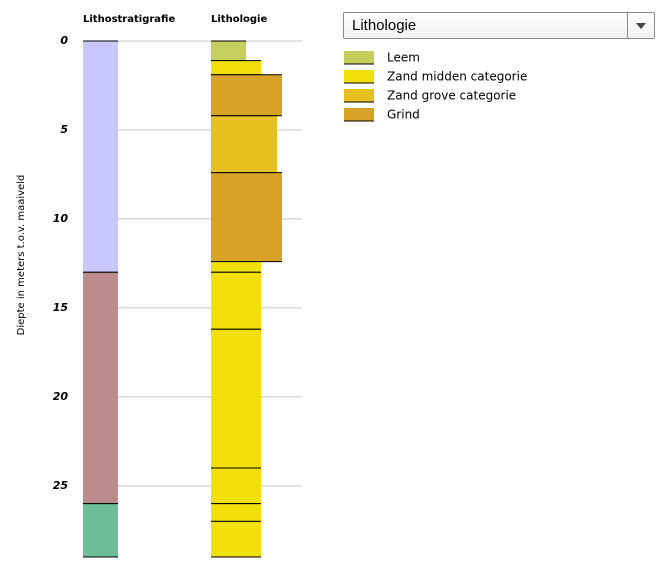 This screenshot has width=667, height=563. What do you see at coordinates (64, 40) in the screenshot?
I see `y-tick-label: 0` at bounding box center [64, 40].